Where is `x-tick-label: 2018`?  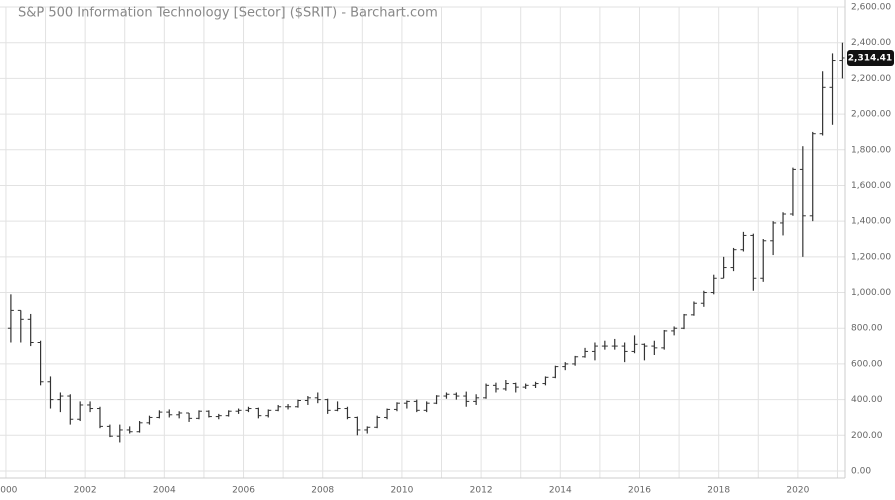
x-tick-label: 2018 is located at coordinates (718, 491).